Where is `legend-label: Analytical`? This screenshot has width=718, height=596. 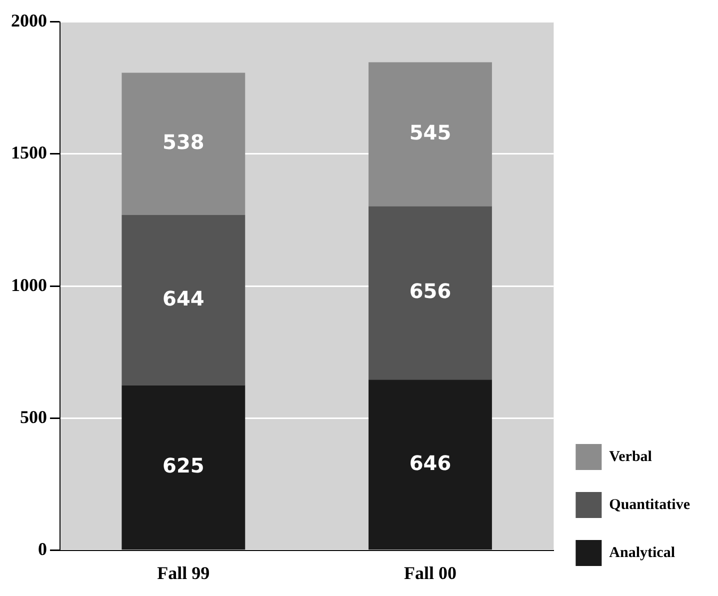 legend-label: Analytical is located at coordinates (642, 552).